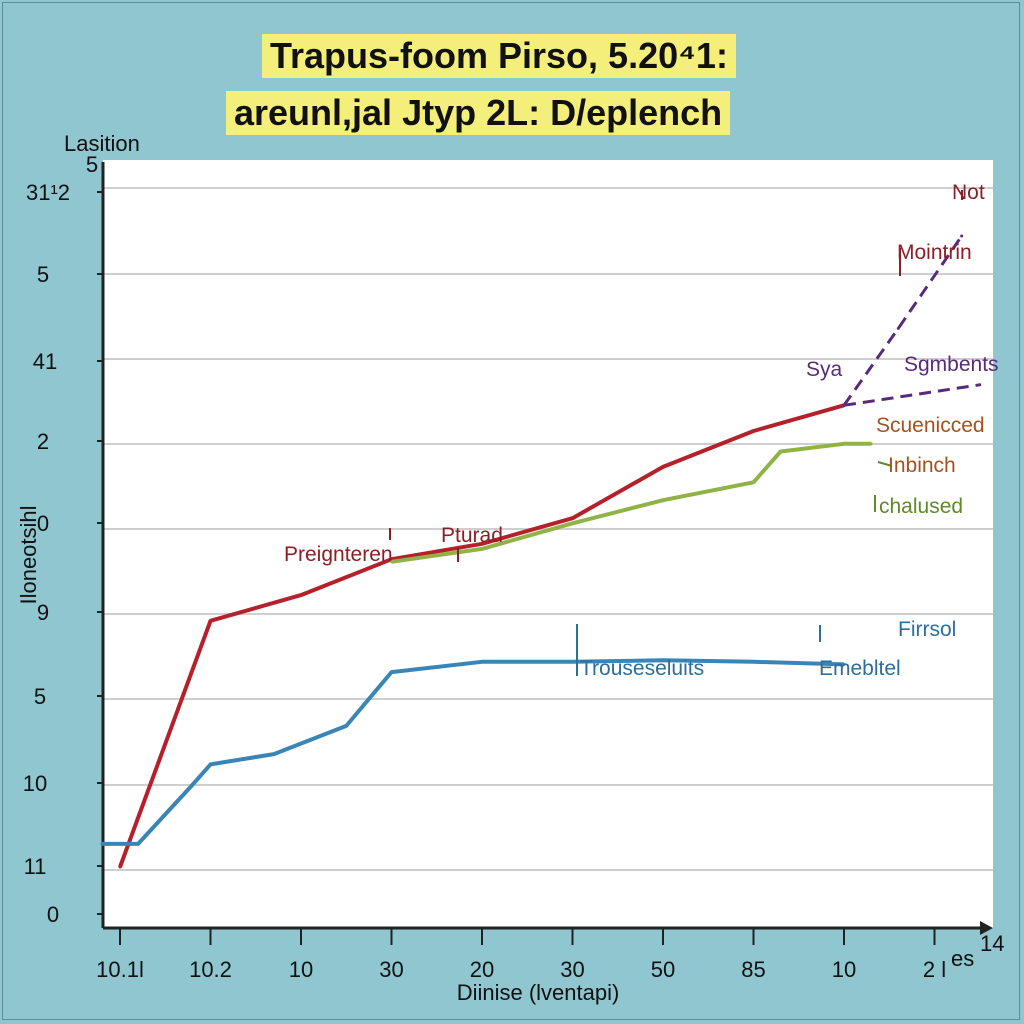  Describe the element at coordinates (92, 164) in the screenshot. I see `y-corner-label: 5` at that location.